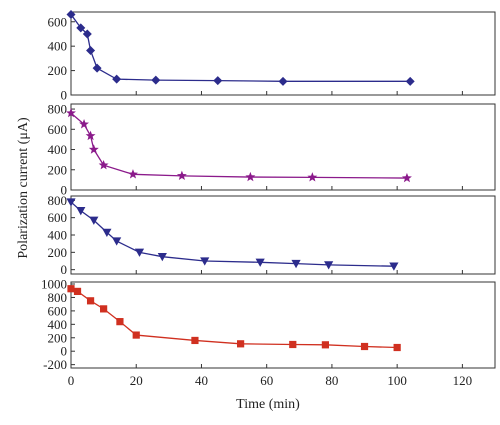 This screenshot has width=500, height=425. I want to click on y-tick-label: 1000, so click(54, 284).